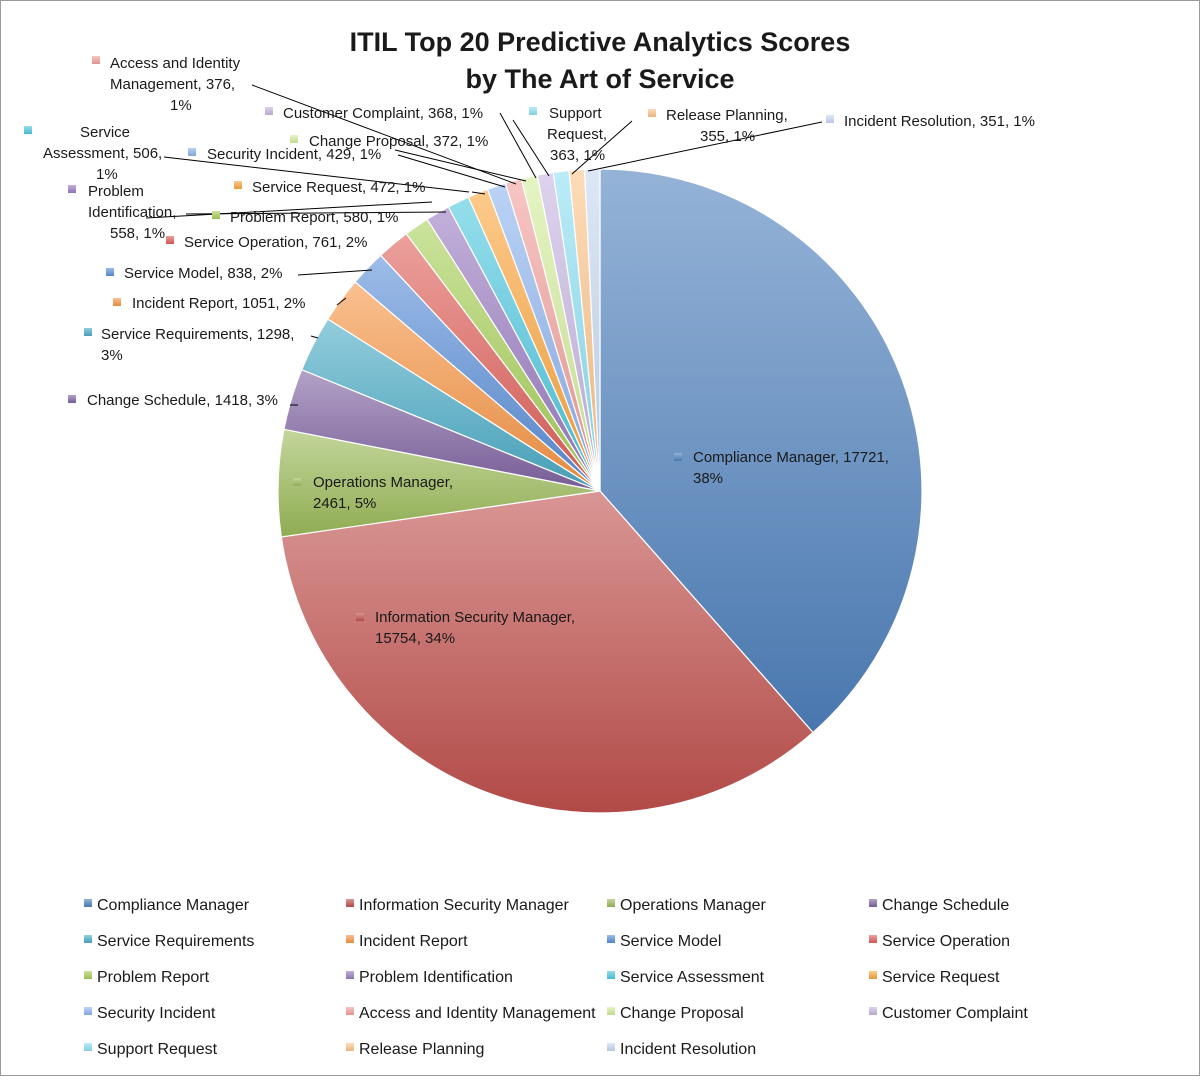 The image size is (1200, 1081). I want to click on legend-label: Security Incident, so click(156, 1013).